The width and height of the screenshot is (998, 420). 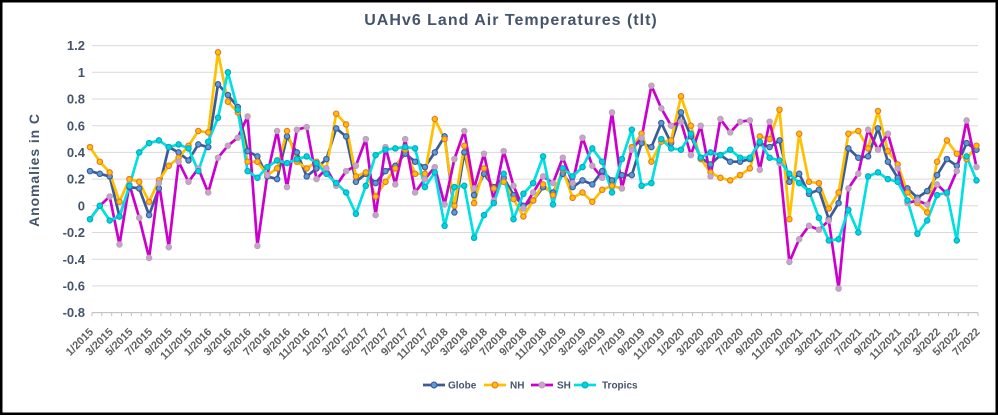 What do you see at coordinates (76, 45) in the screenshot?
I see `svg-text: 1.2` at bounding box center [76, 45].